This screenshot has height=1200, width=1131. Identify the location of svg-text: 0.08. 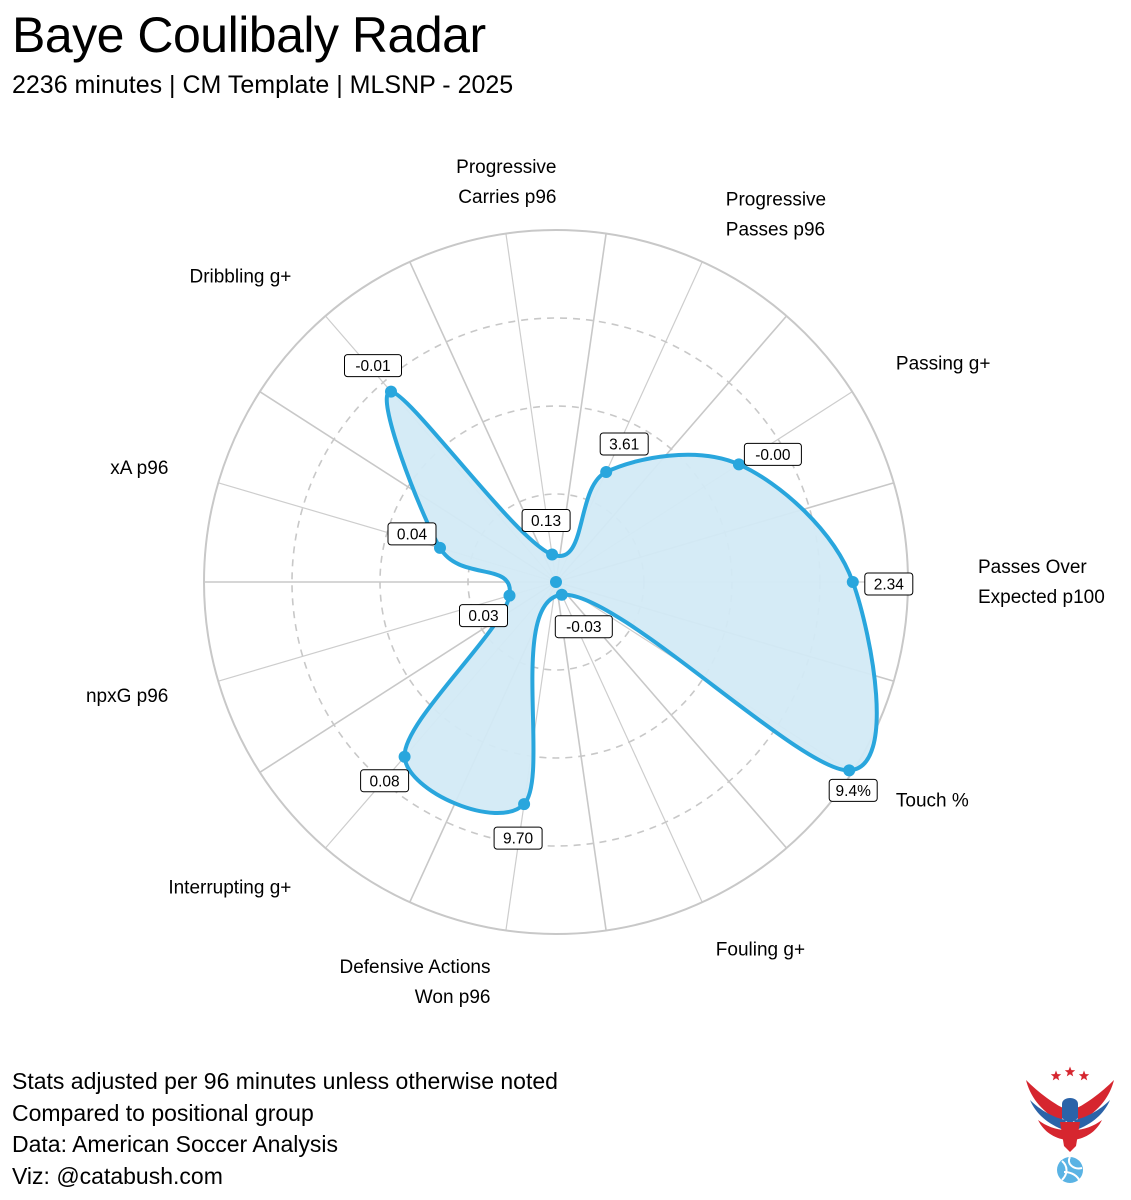
(385, 781).